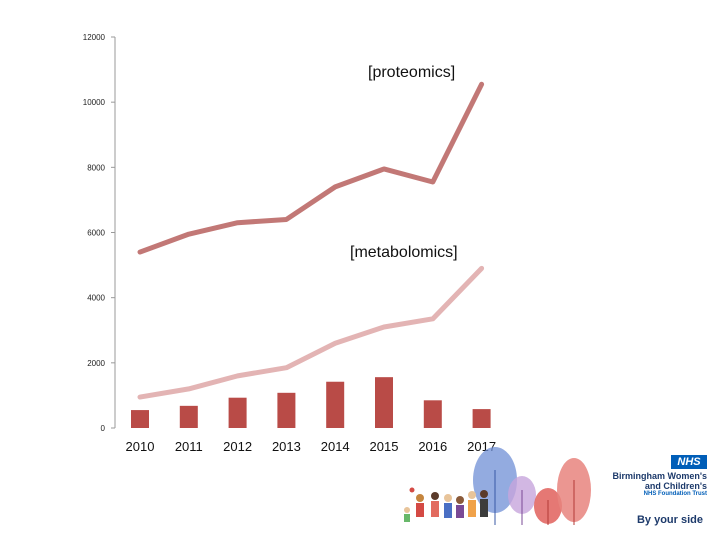 The width and height of the screenshot is (720, 540). Describe the element at coordinates (335, 446) in the screenshot. I see `x-tick-label: 2014` at that location.